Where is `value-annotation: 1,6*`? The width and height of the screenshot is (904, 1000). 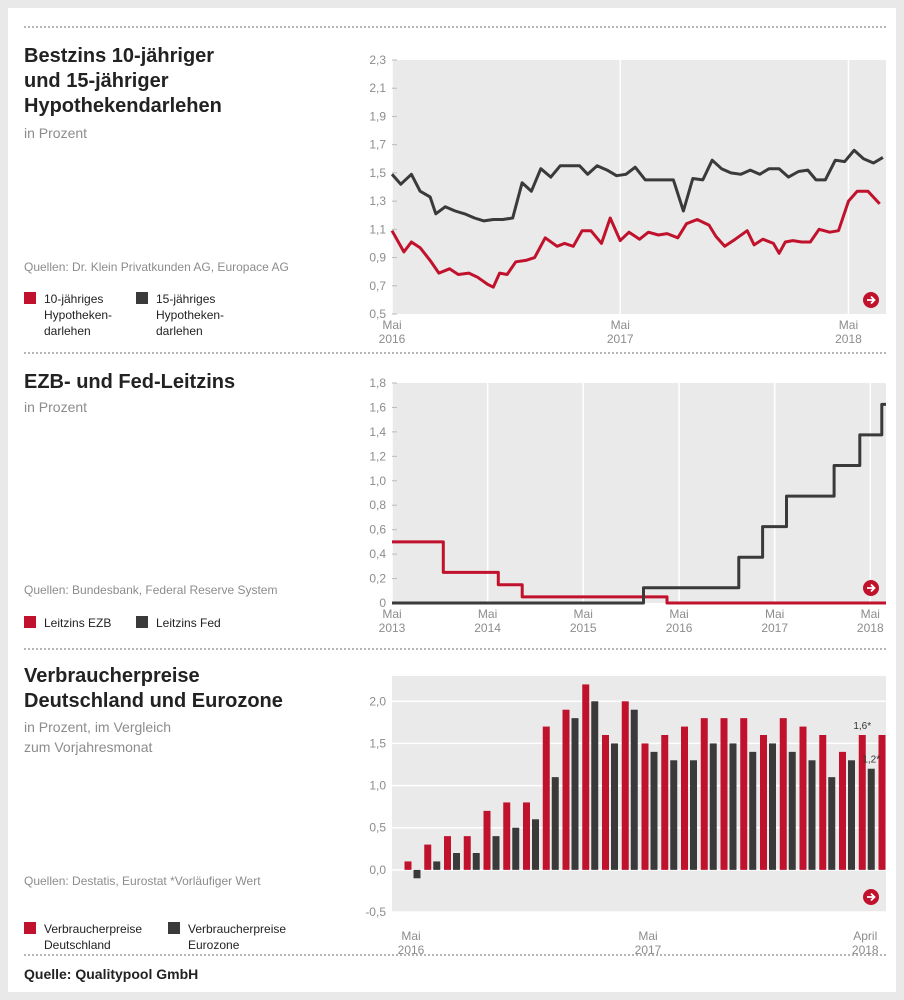
value-annotation: 1,6* is located at coordinates (862, 726).